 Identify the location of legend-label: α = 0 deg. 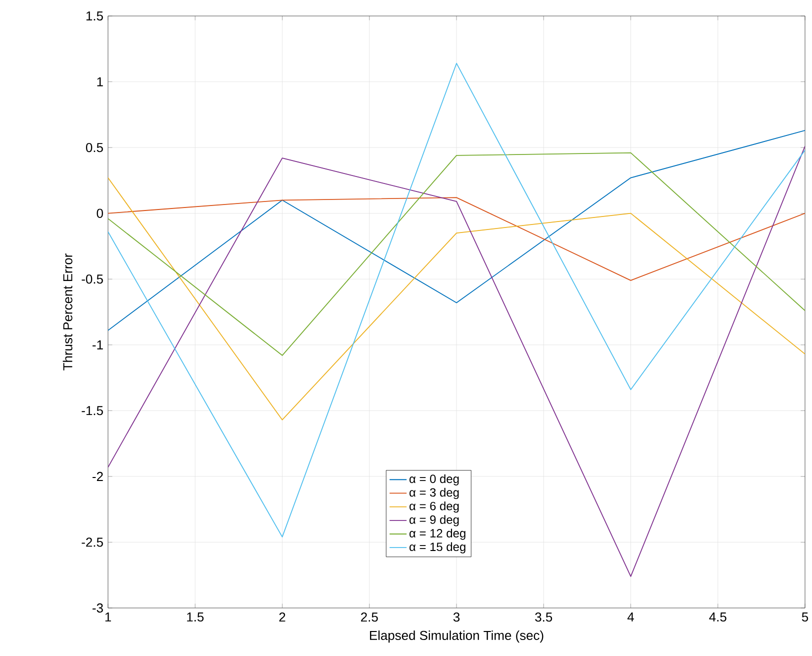
(434, 480).